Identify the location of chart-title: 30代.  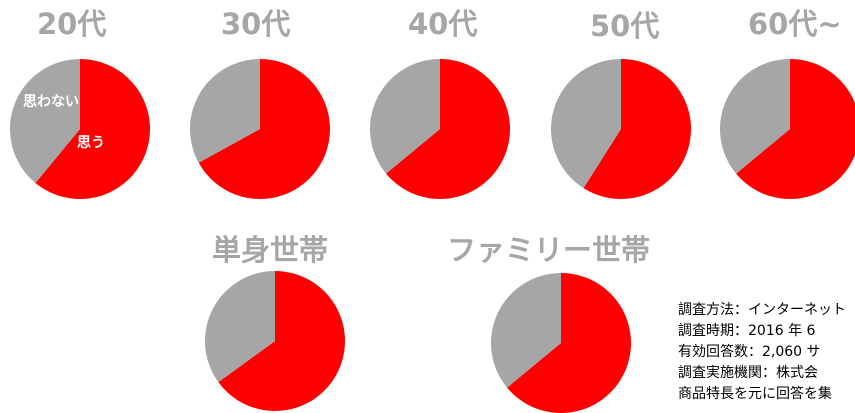
(256, 24).